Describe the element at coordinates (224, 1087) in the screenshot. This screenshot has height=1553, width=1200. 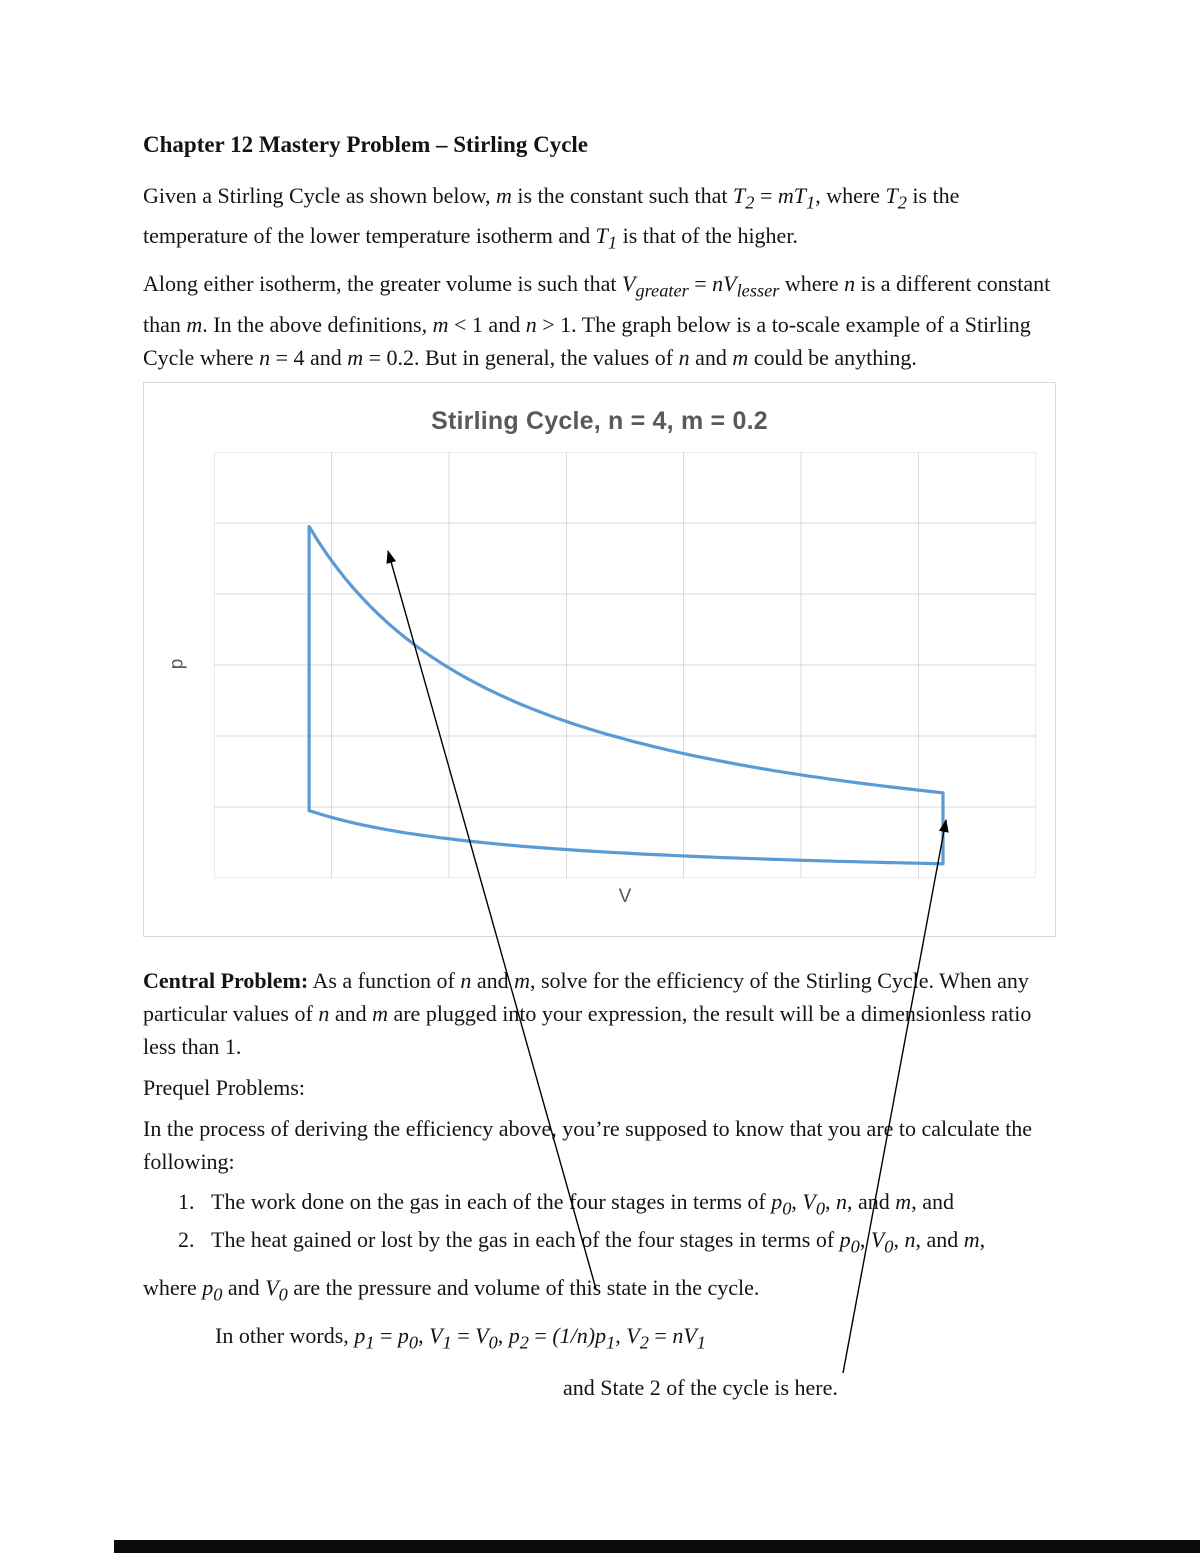
I see `paragraph-prequel-problems: Prequel Problems:` at that location.